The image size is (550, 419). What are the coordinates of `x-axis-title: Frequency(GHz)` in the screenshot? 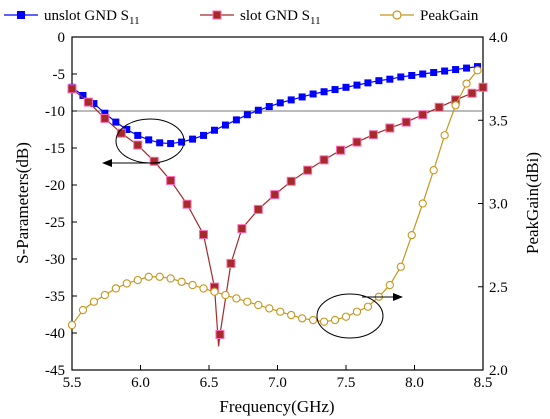 It's located at (276, 406).